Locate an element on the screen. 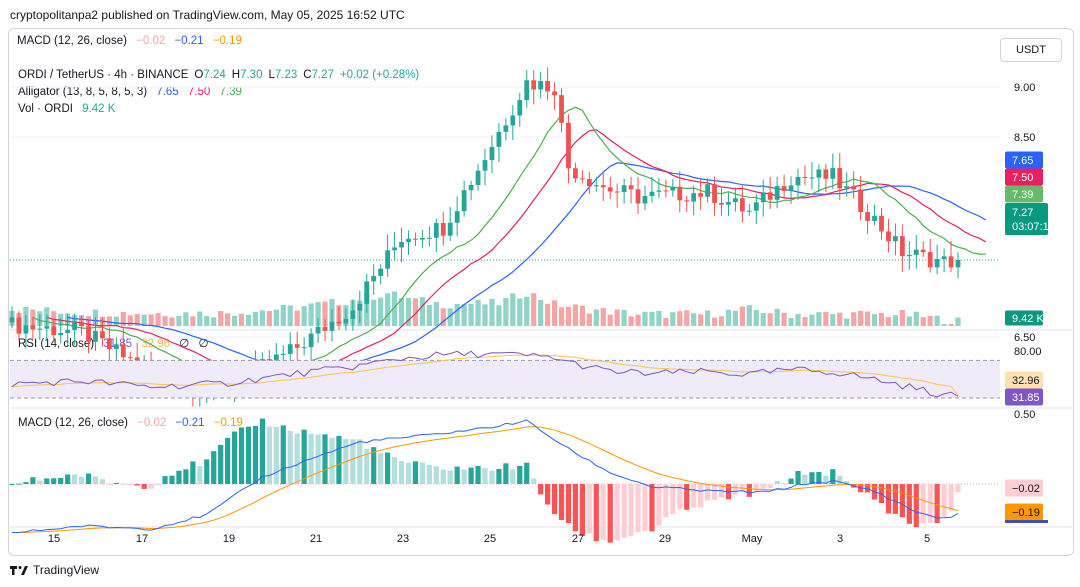  macd-legend: MACD (12, 26, close) −0.02 −0.21 −0.19 is located at coordinates (130, 423).